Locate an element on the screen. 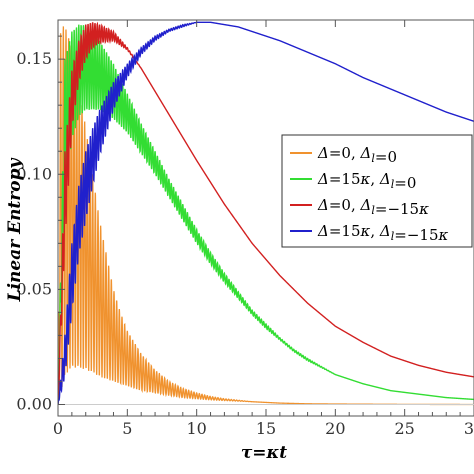 The image size is (474, 474). y-tick-label: 0.10 is located at coordinates (34, 173).